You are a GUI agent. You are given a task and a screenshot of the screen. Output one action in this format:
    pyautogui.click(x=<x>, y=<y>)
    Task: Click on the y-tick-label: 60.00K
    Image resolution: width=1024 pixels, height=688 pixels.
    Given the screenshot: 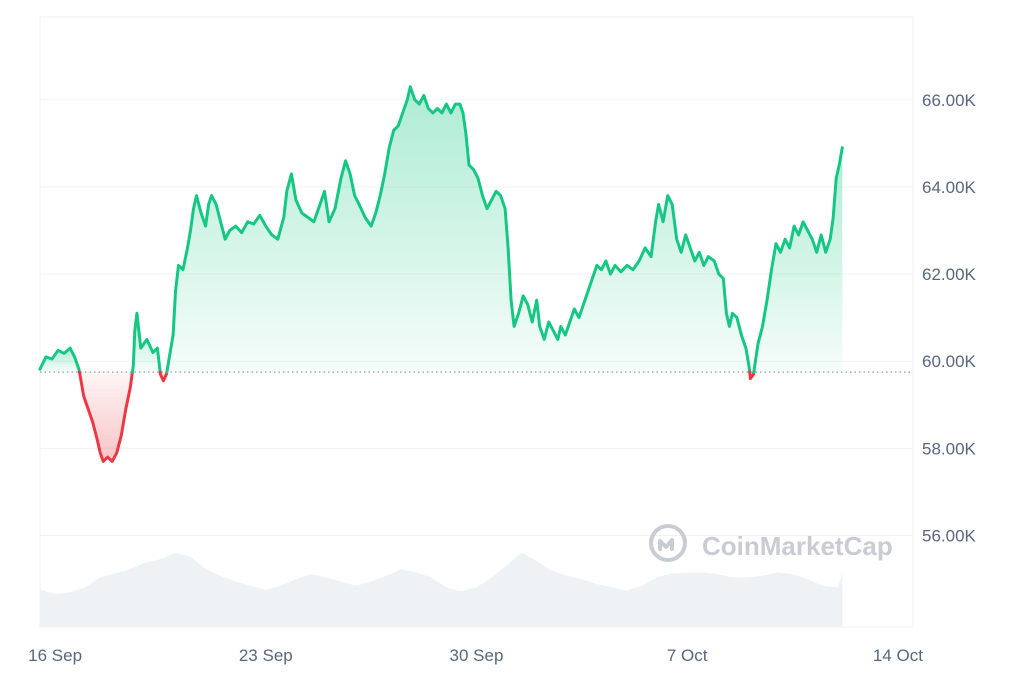 What is the action you would take?
    pyautogui.click(x=949, y=361)
    